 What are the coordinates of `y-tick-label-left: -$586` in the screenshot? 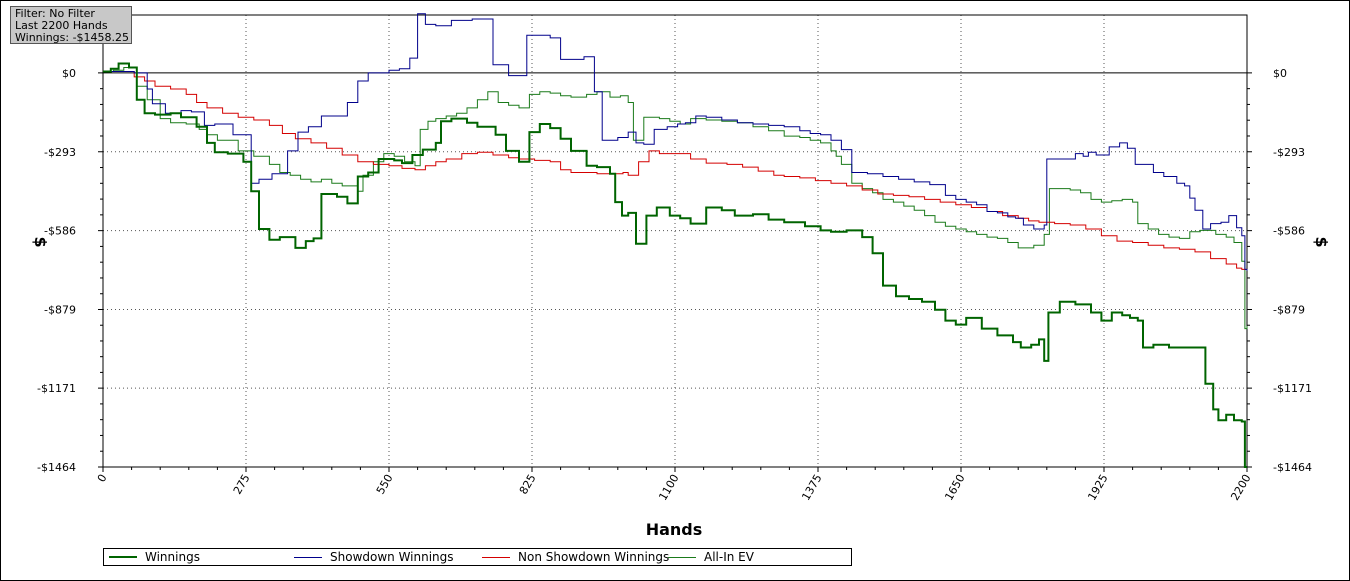 It's located at (60, 231).